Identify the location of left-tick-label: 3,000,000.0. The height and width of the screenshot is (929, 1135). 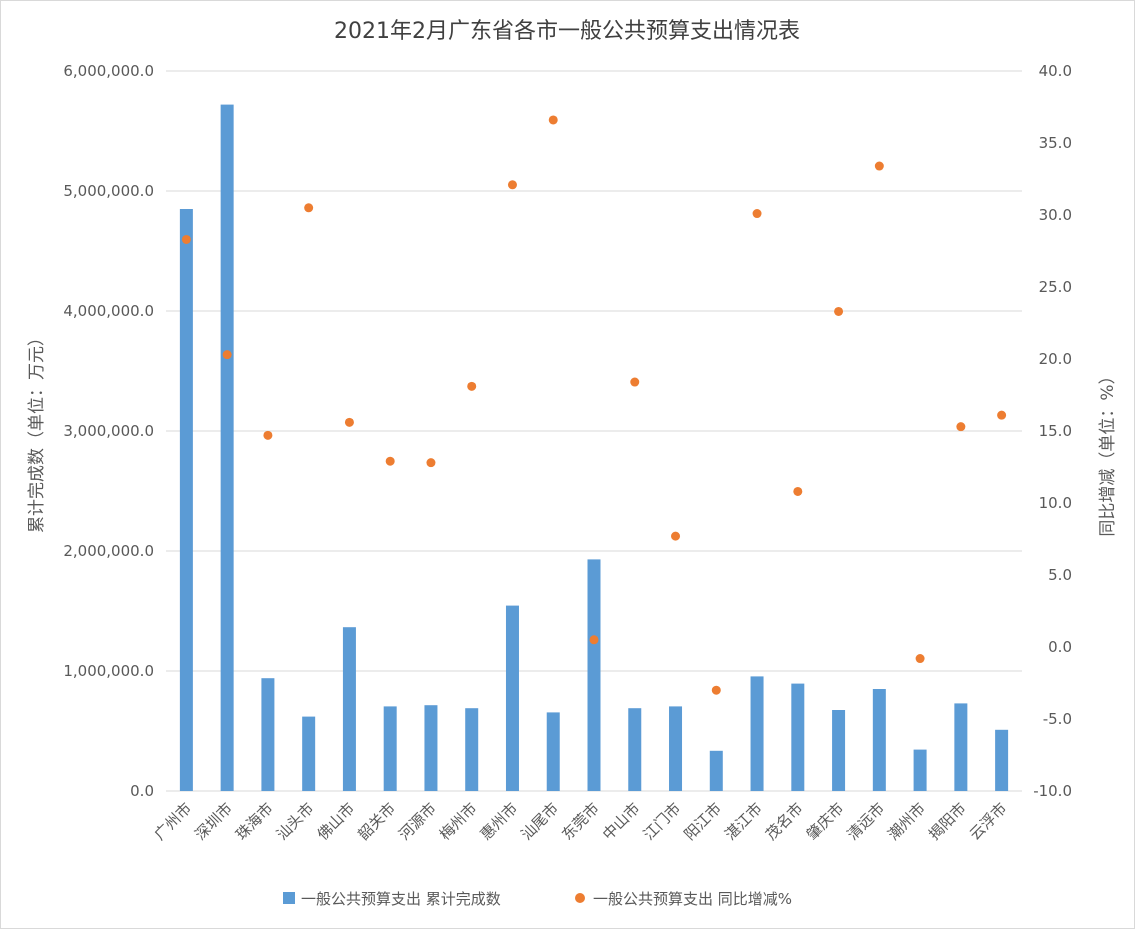
(108, 431).